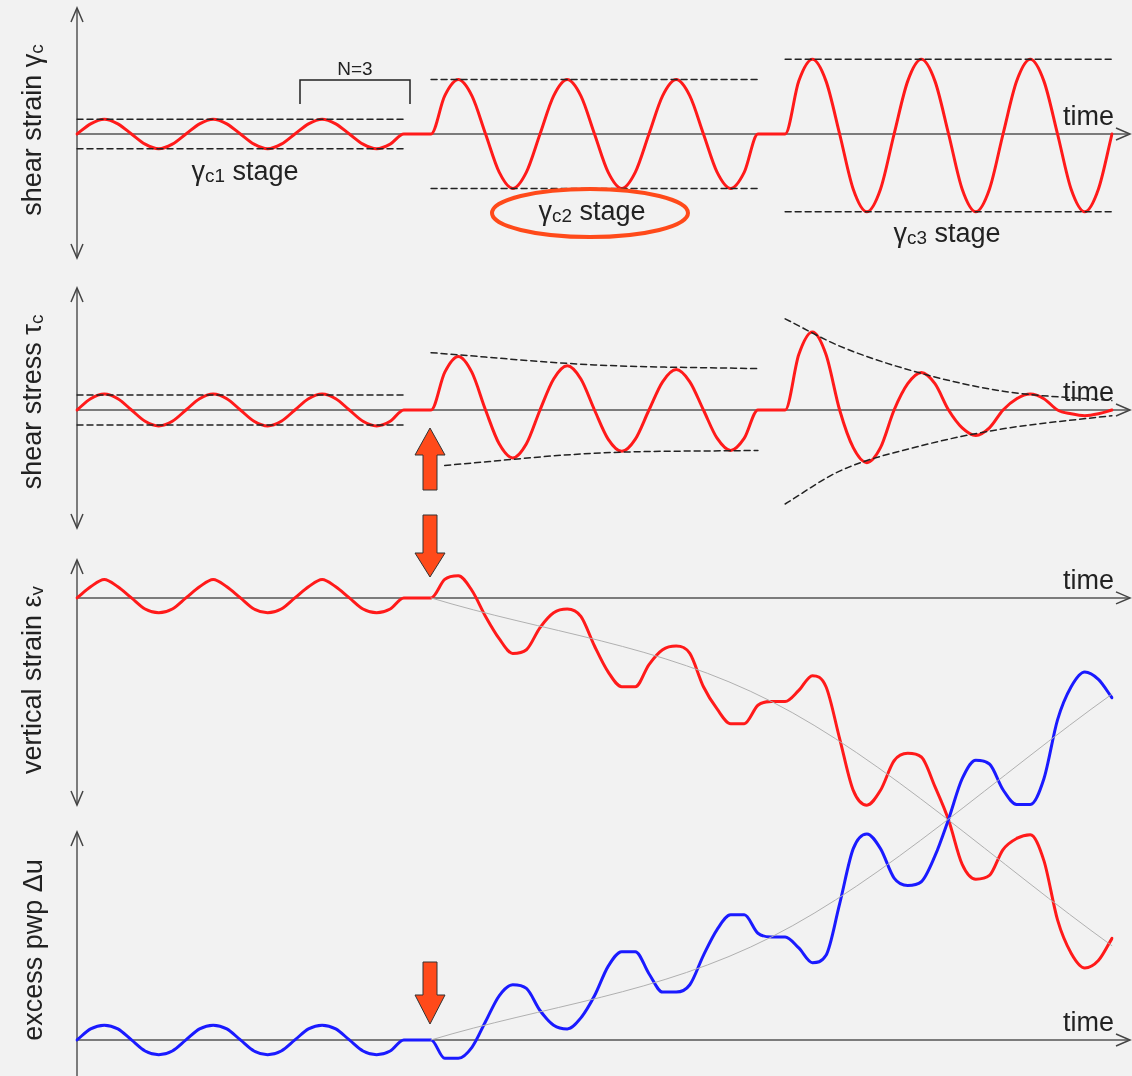  What do you see at coordinates (947, 233) in the screenshot?
I see `text: γ$_{c3}$ stage` at bounding box center [947, 233].